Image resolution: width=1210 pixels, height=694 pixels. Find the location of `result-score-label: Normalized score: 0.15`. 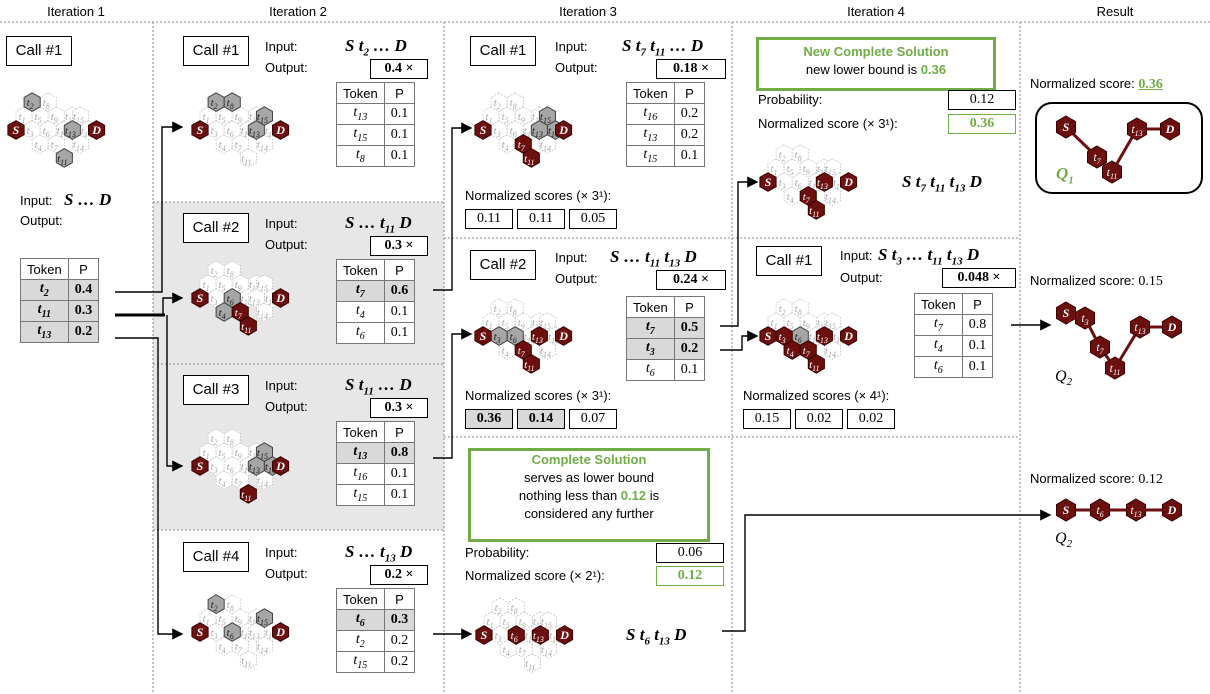

result-score-label: Normalized score: 0.15 is located at coordinates (1096, 281).